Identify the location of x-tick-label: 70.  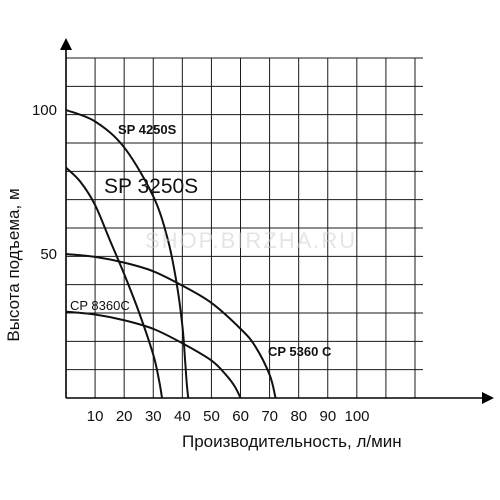
(269, 416).